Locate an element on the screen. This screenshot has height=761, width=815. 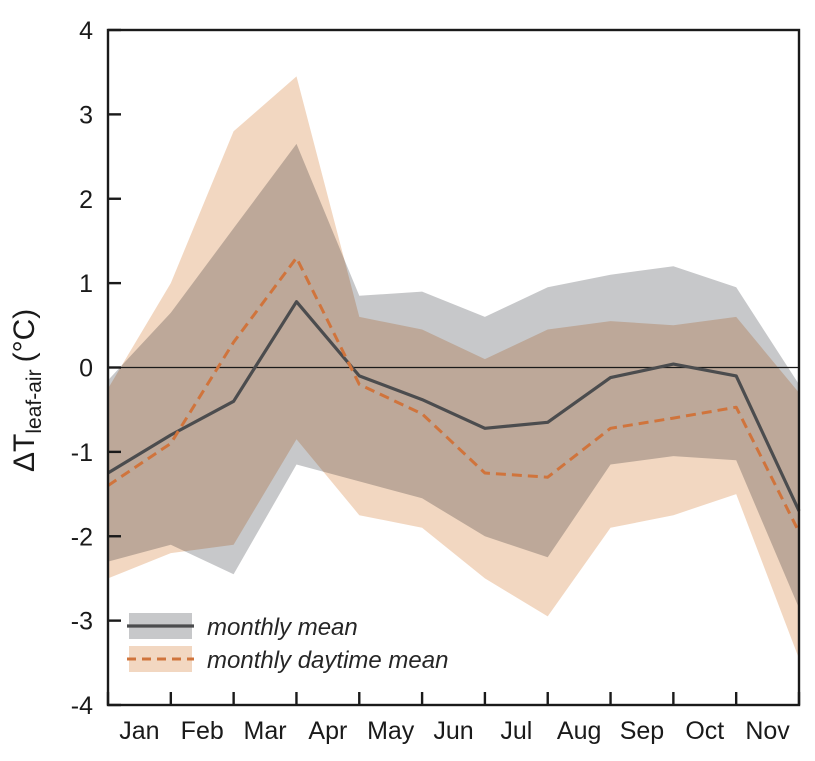
y-tick-label: 2 is located at coordinates (86, 200).